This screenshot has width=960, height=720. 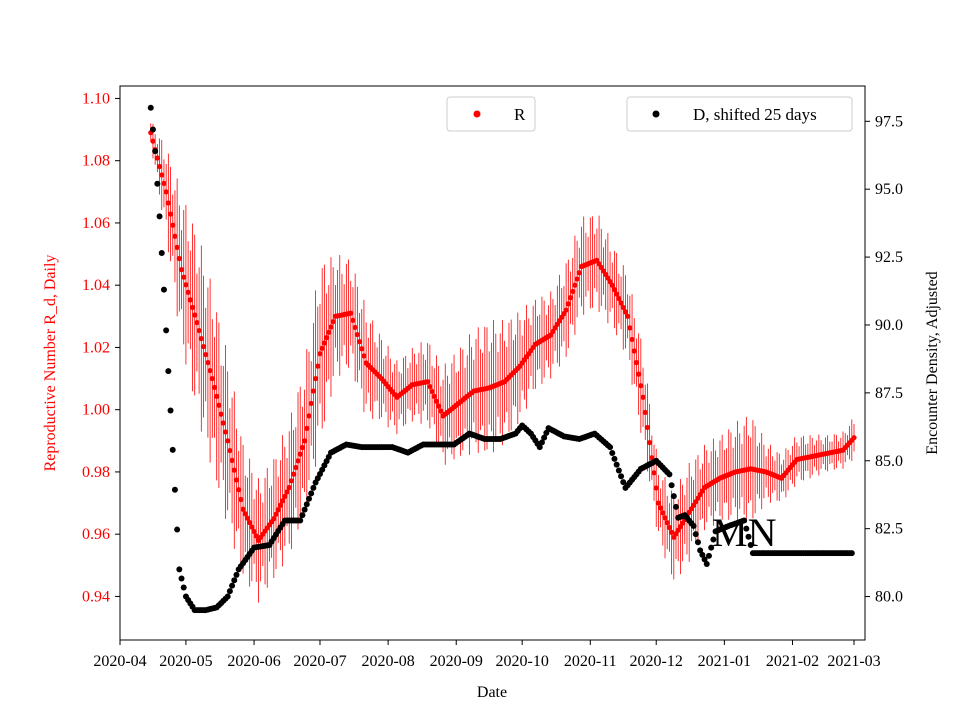 I want to click on x-tick-label: 2020-06, so click(x=253, y=661).